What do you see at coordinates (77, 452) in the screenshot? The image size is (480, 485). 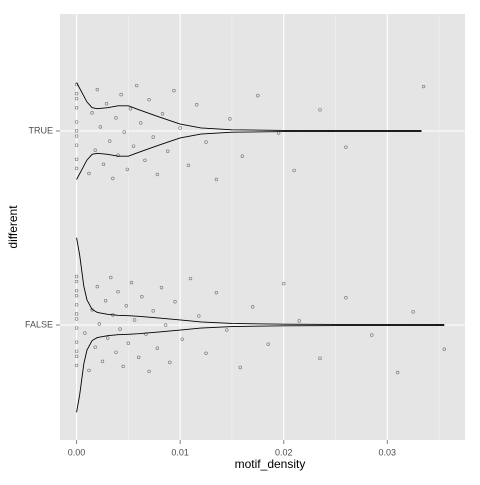 I see `x-tick-label: 0.00` at bounding box center [77, 452].